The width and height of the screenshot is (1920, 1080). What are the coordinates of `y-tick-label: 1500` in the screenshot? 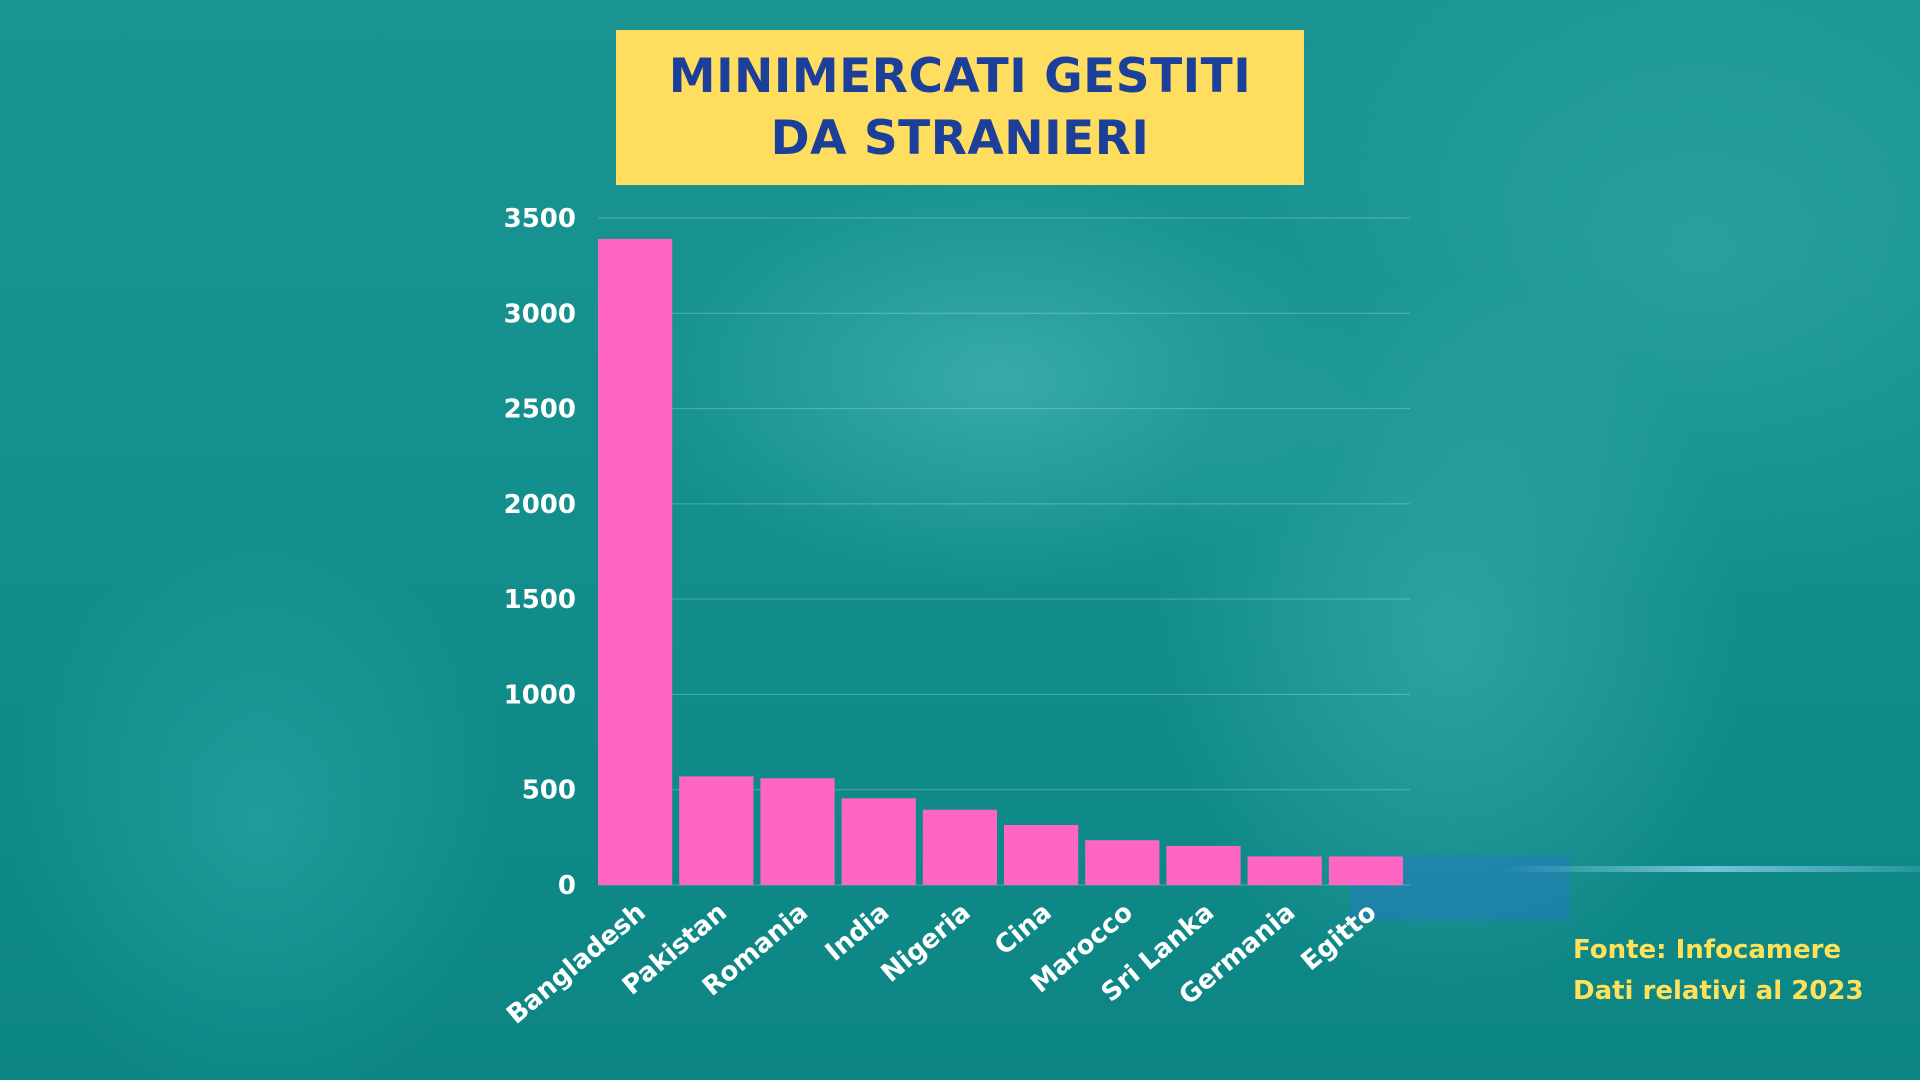 It's located at (540, 600).